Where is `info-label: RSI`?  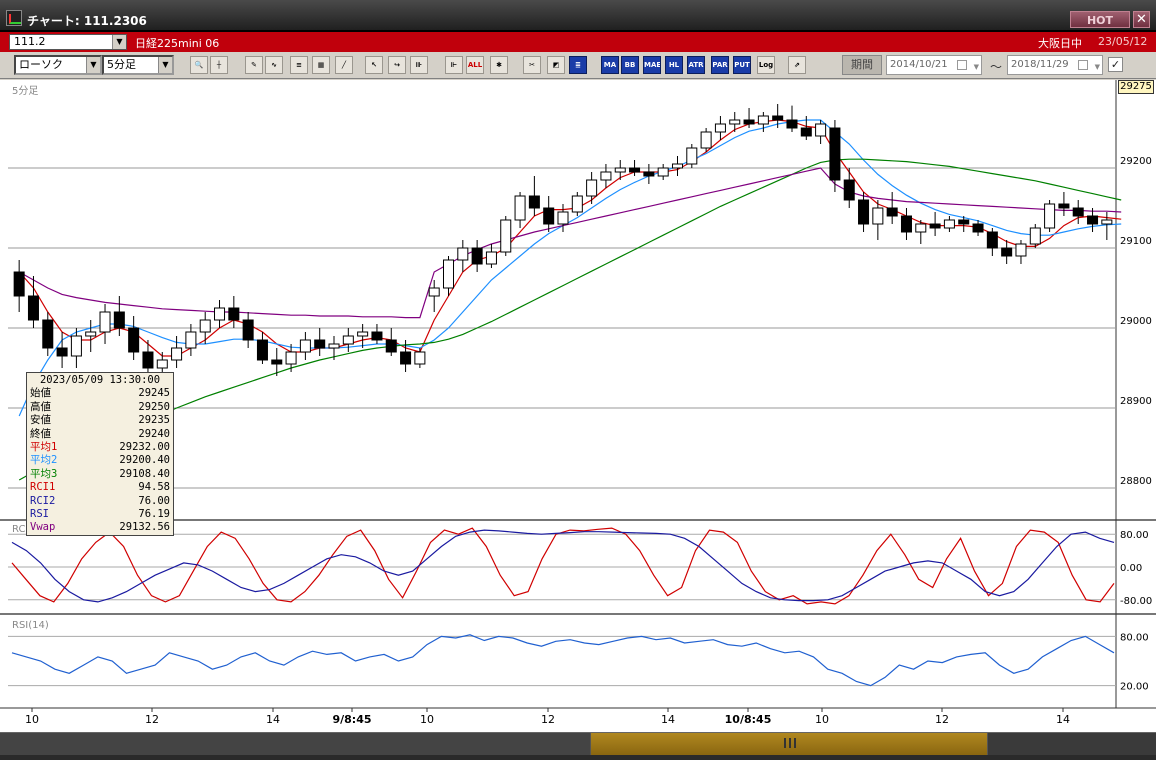 info-label: RSI is located at coordinates (39, 513).